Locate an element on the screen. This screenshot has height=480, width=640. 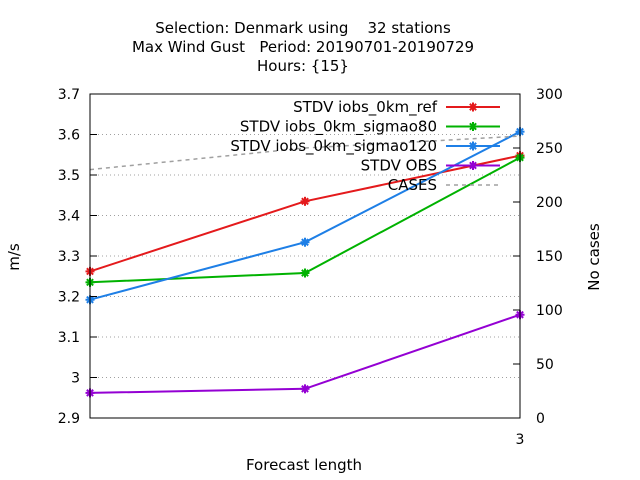
y2-tick-label: 100 is located at coordinates (549, 311).